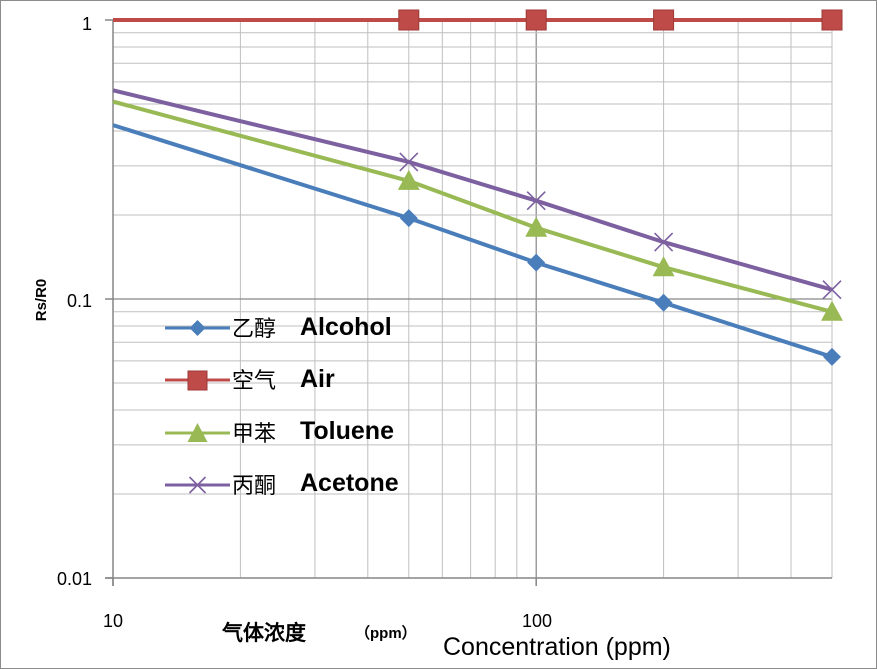  I want to click on legend-label-en: Acetone, so click(349, 483).